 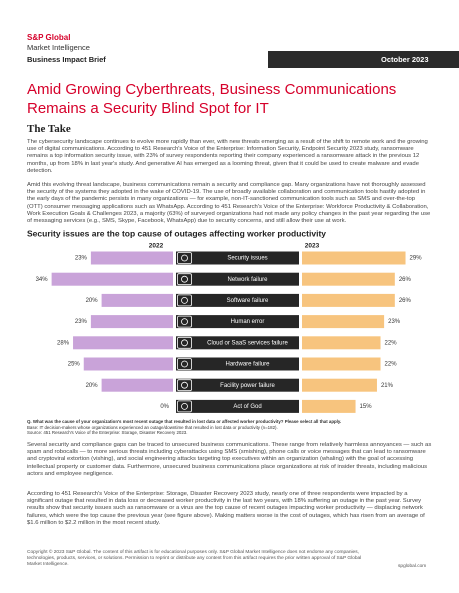 I want to click on category-label: Human error, so click(x=248, y=322).